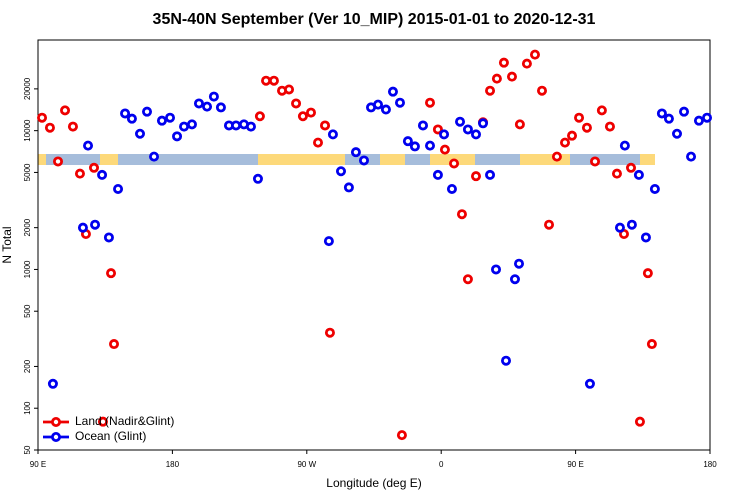  Describe the element at coordinates (27, 172) in the screenshot. I see `y-tick-label: 5000` at that location.